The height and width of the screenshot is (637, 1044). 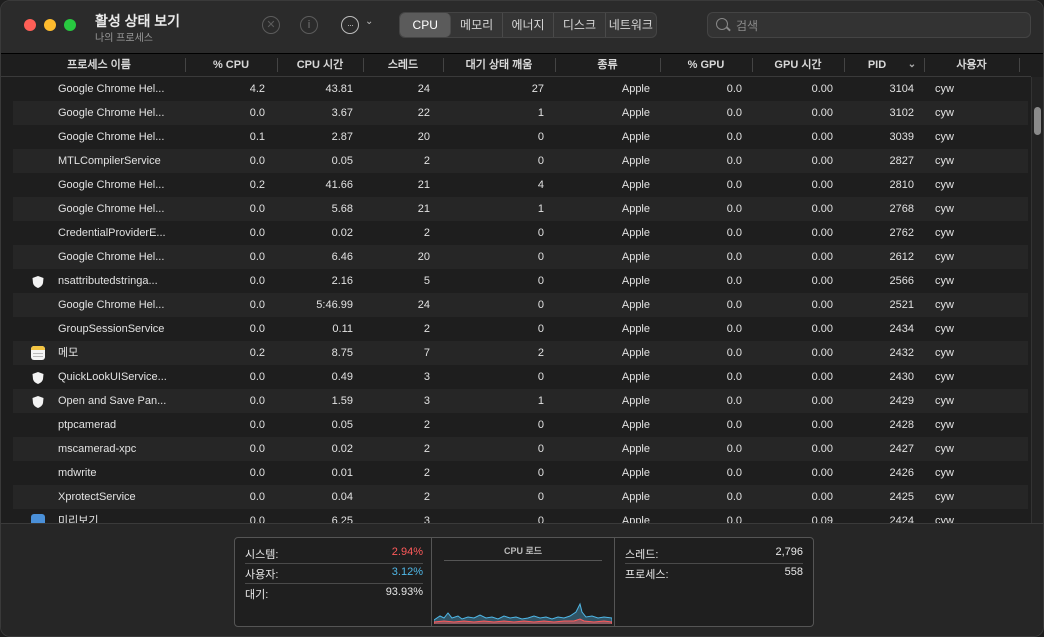 I want to click on stat-system-value: 2.94%, so click(x=407, y=552).